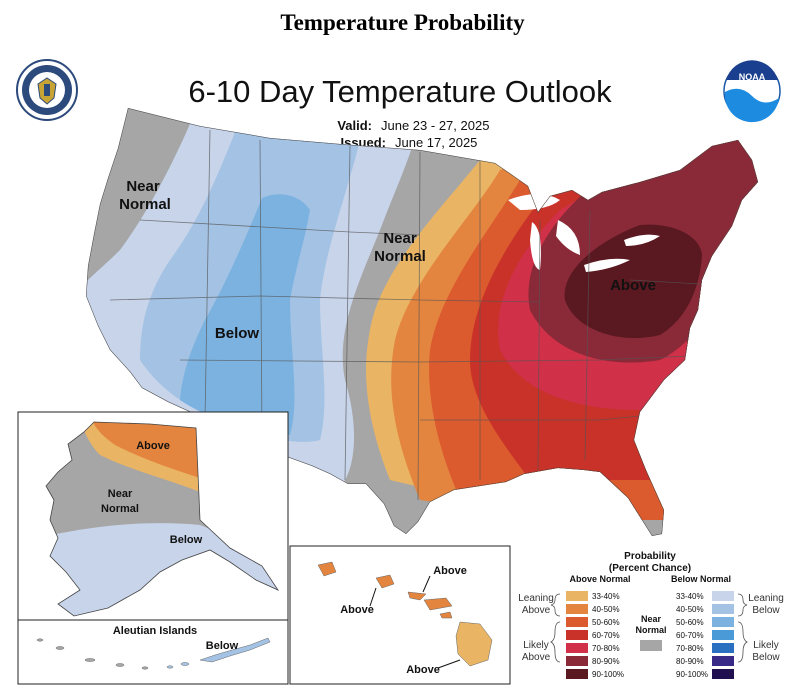  Describe the element at coordinates (606, 622) in the screenshot. I see `legend-above-range-2: 50-60%` at that location.